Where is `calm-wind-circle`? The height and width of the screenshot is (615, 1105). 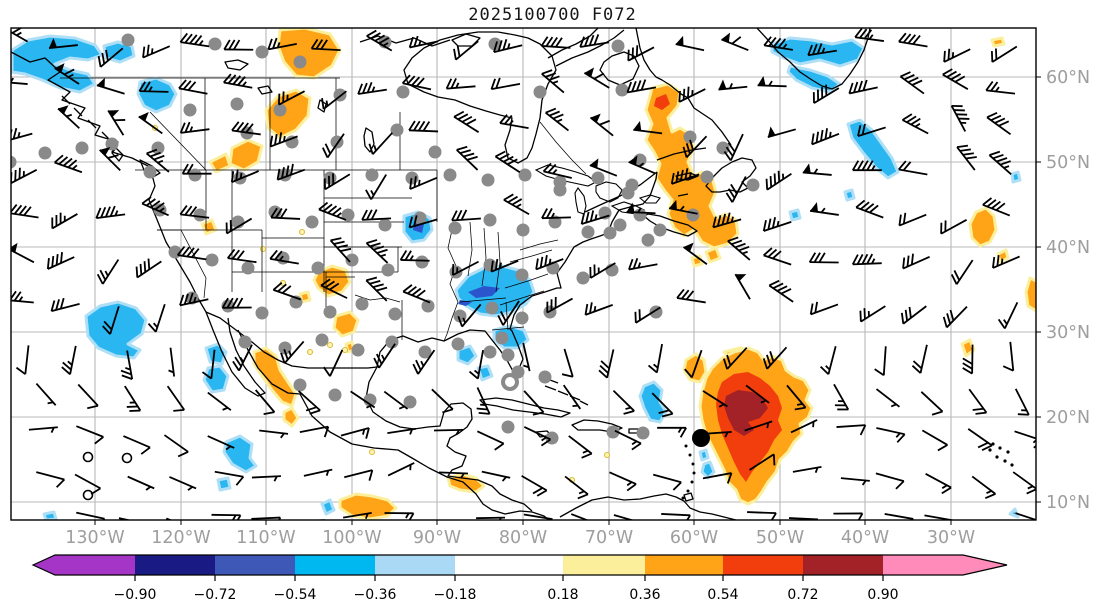 calm-wind-circle is located at coordinates (88, 457).